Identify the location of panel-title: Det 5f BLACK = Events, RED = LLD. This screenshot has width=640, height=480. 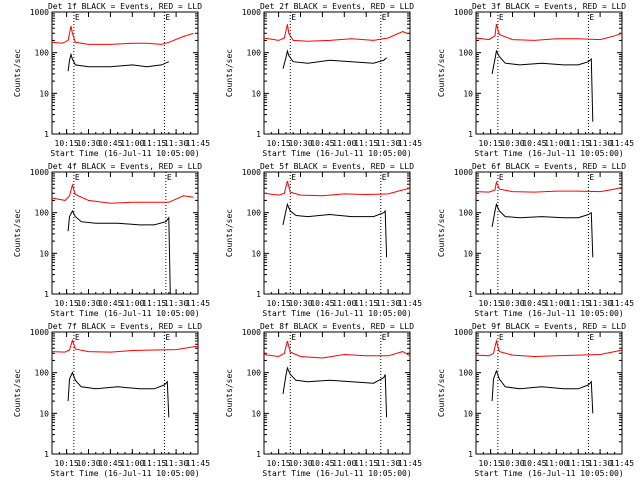
(337, 166).